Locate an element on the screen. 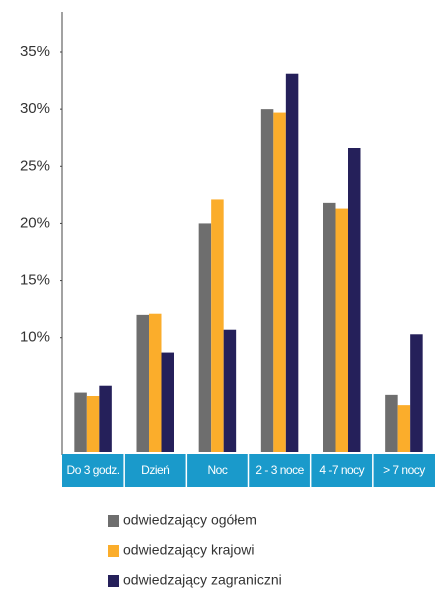 The width and height of the screenshot is (435, 591). x-tick-label: Do 3 godz. is located at coordinates (93, 470).